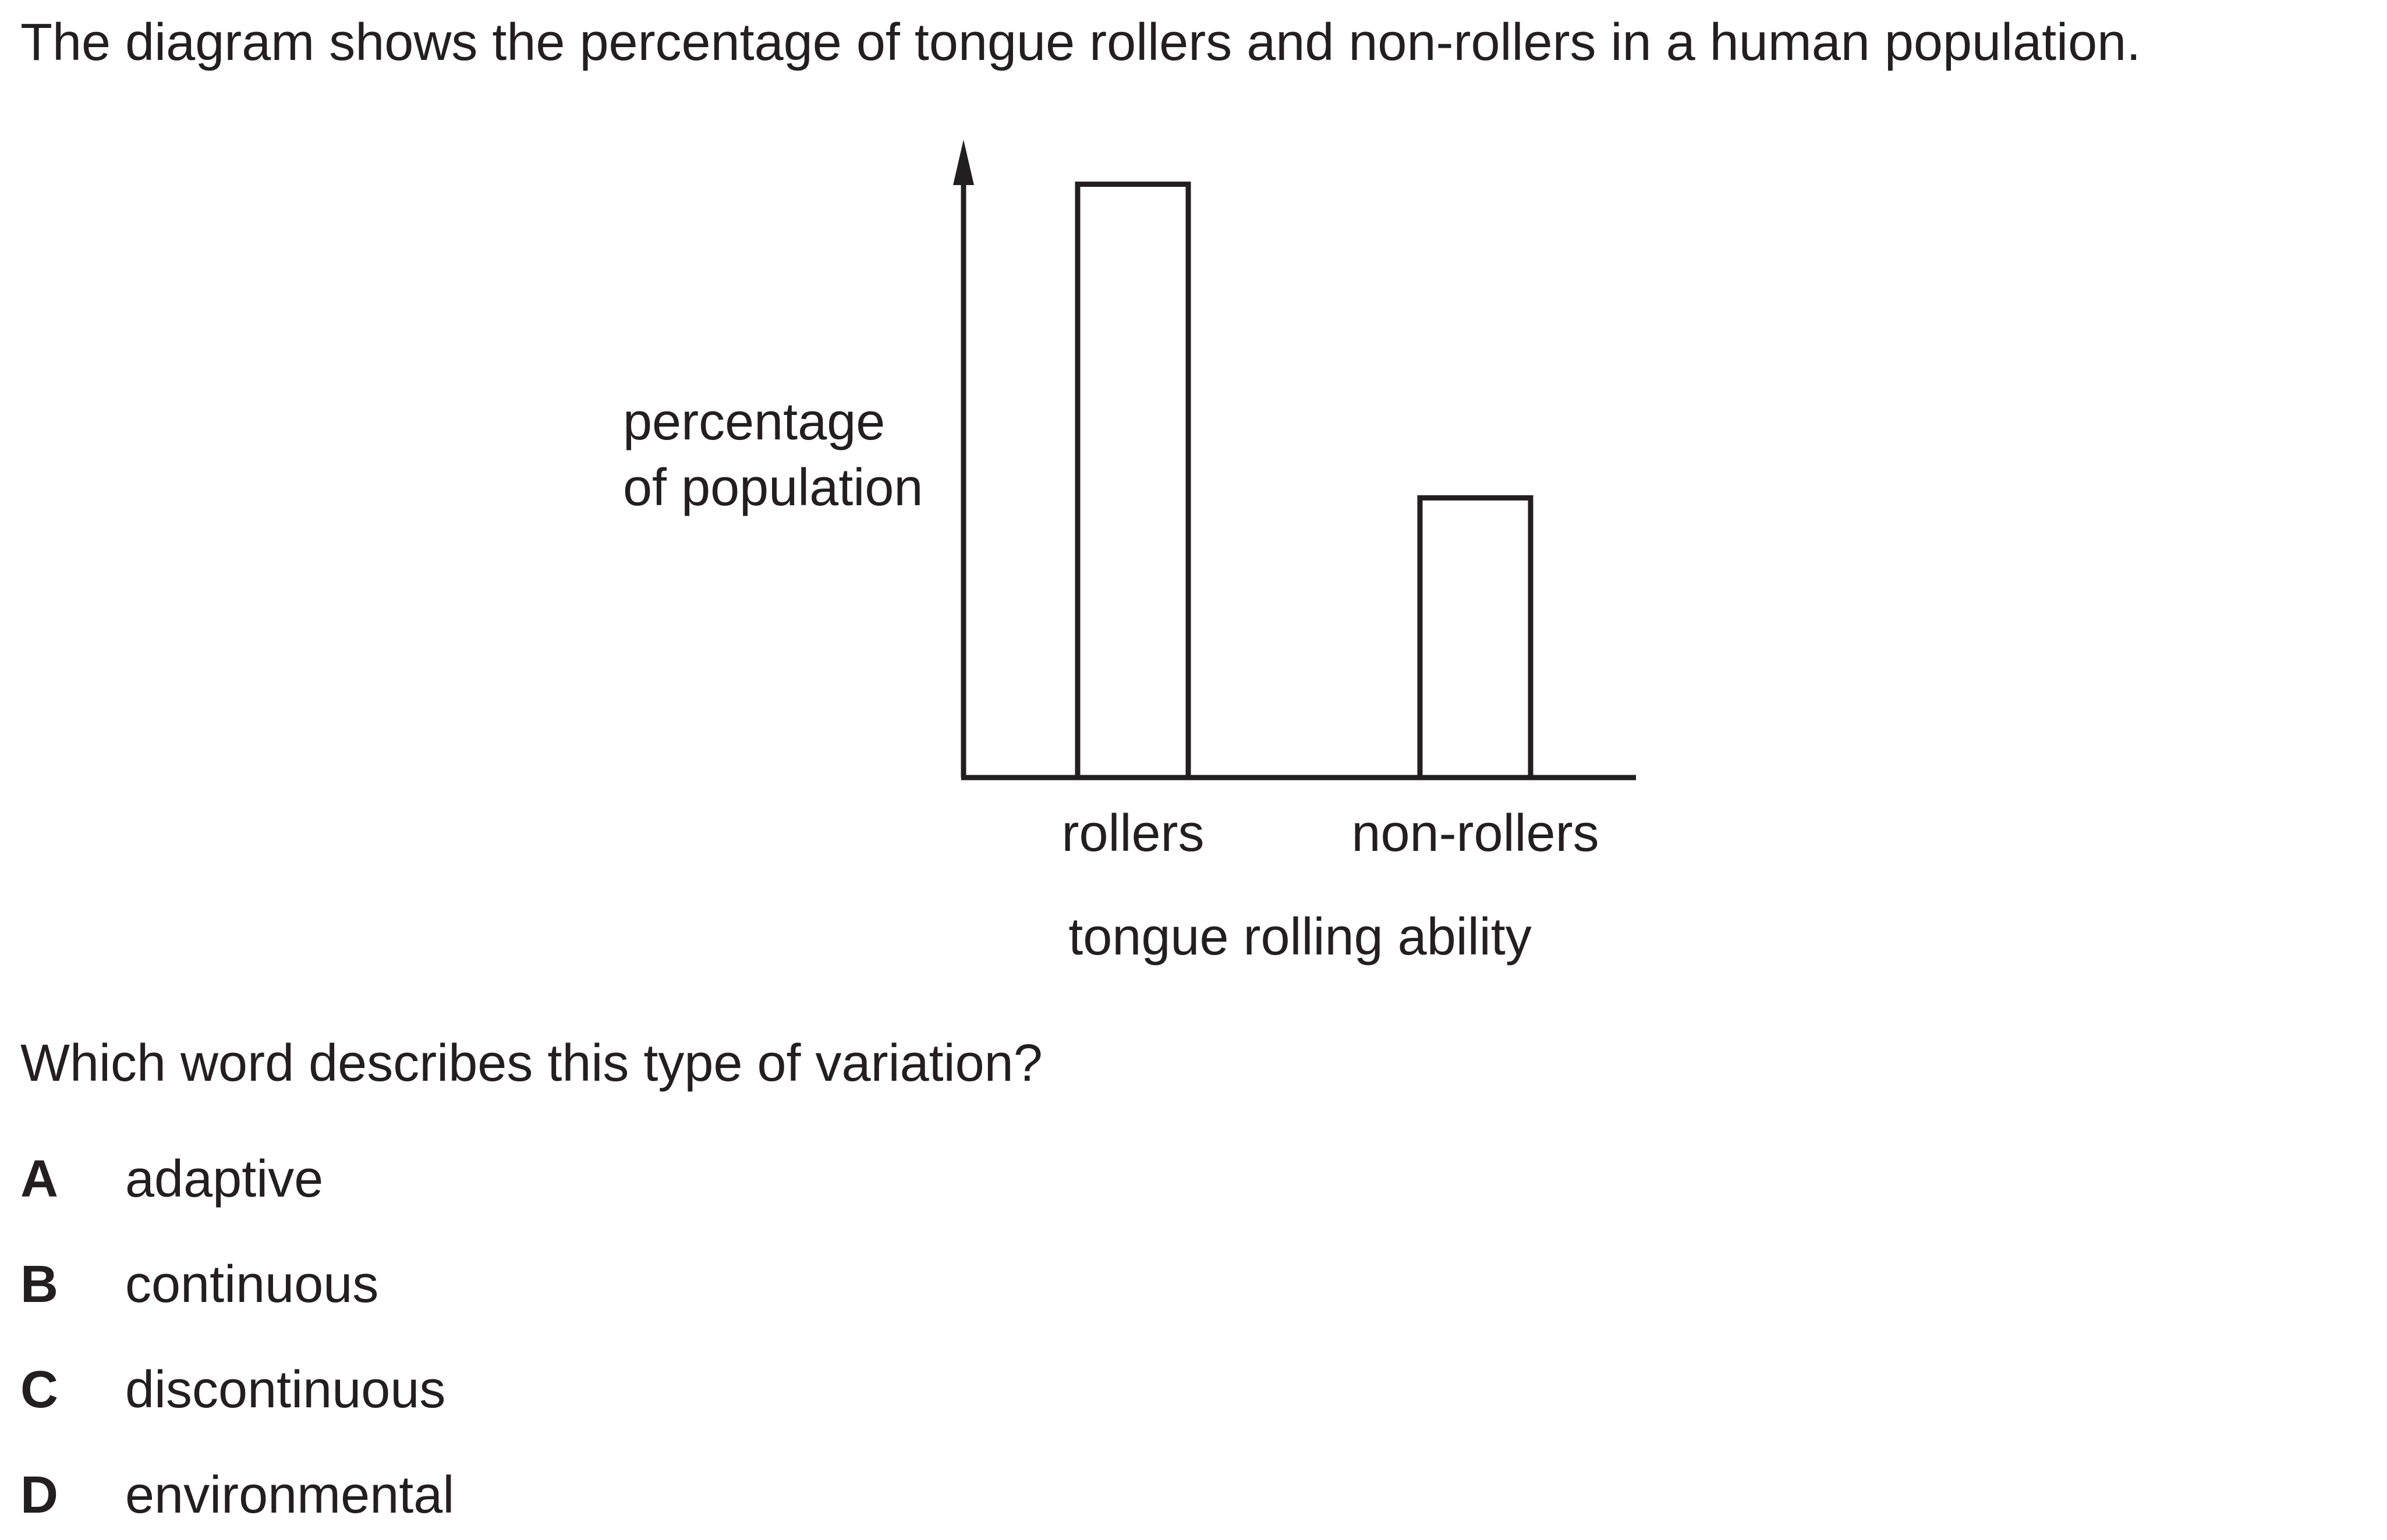 The height and width of the screenshot is (1540, 2387). Describe the element at coordinates (1304, 481) in the screenshot. I see `bars-layer` at that location.